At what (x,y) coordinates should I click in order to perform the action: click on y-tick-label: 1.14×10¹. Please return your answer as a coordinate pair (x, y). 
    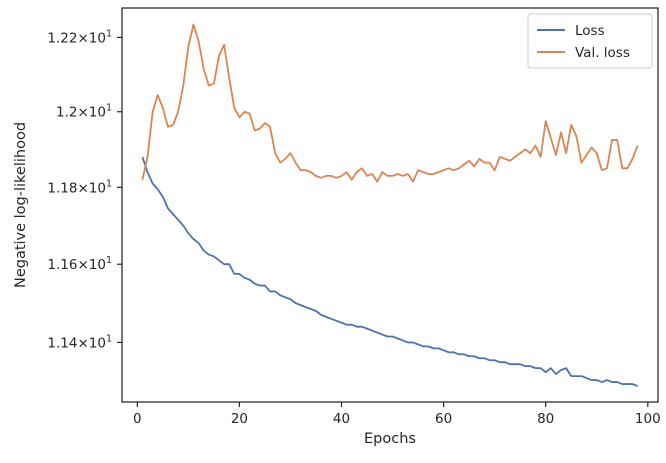
    Looking at the image, I should click on (79, 342).